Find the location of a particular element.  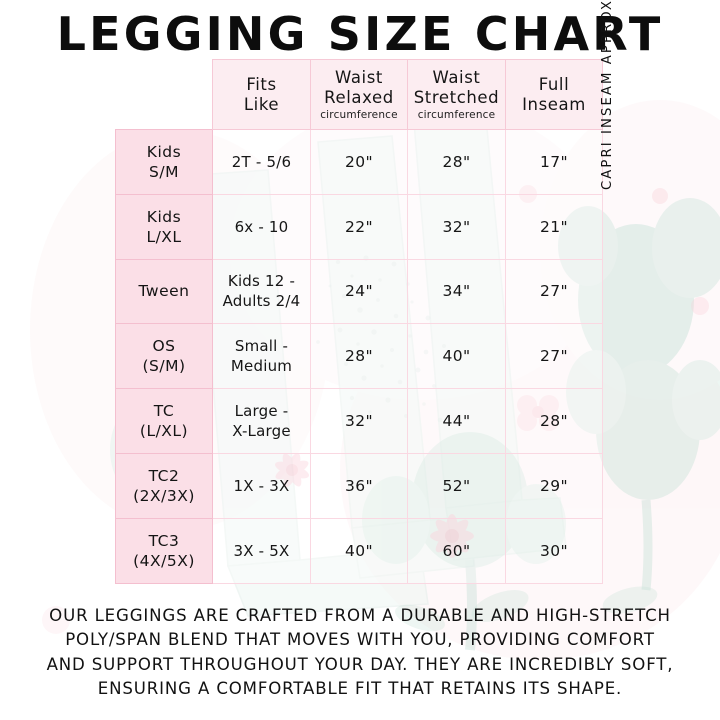

fits-like-cell: 2T - 5/6 is located at coordinates (261, 162).